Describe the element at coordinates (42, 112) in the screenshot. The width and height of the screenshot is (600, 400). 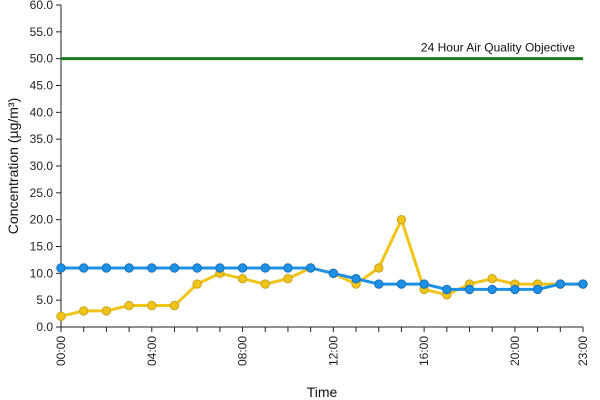
I see `y-tick-label: 40.0` at that location.